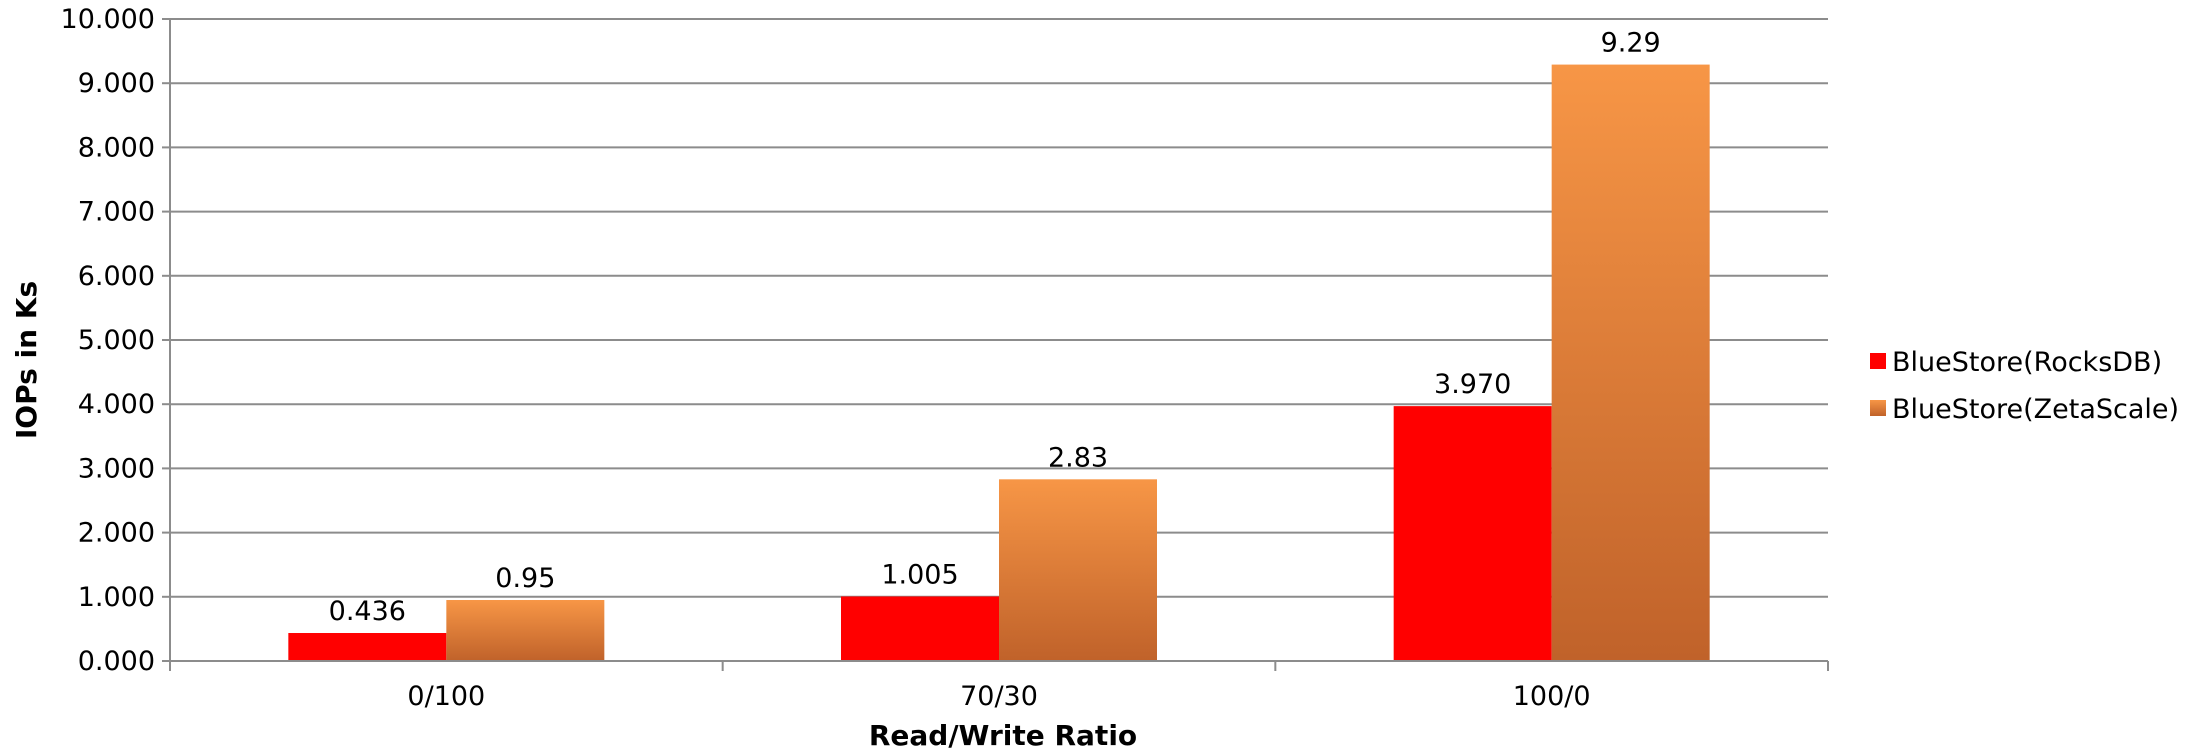 The image size is (2198, 754). Describe the element at coordinates (116, 212) in the screenshot. I see `y-tick-label: 7.000` at that location.